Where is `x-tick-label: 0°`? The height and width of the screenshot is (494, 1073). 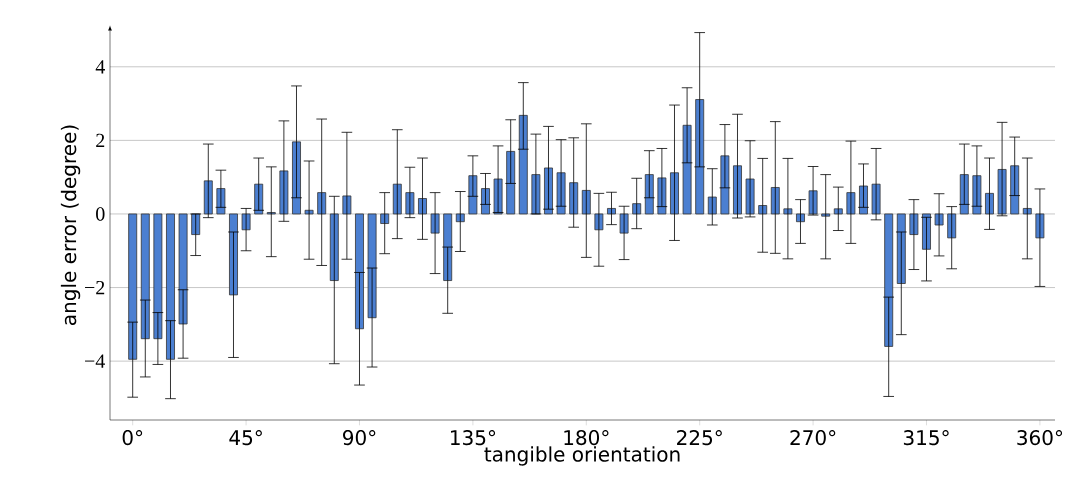 x-tick-label: 0° is located at coordinates (132, 438).